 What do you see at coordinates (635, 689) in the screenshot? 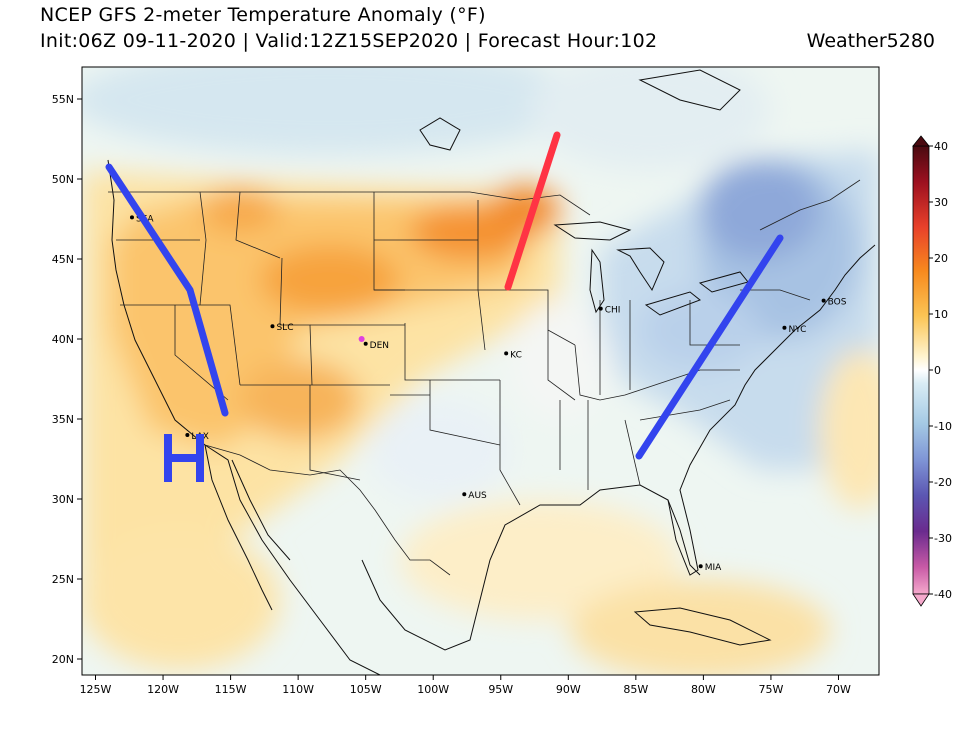
I see `lon-tick-label: 85W` at bounding box center [635, 689].